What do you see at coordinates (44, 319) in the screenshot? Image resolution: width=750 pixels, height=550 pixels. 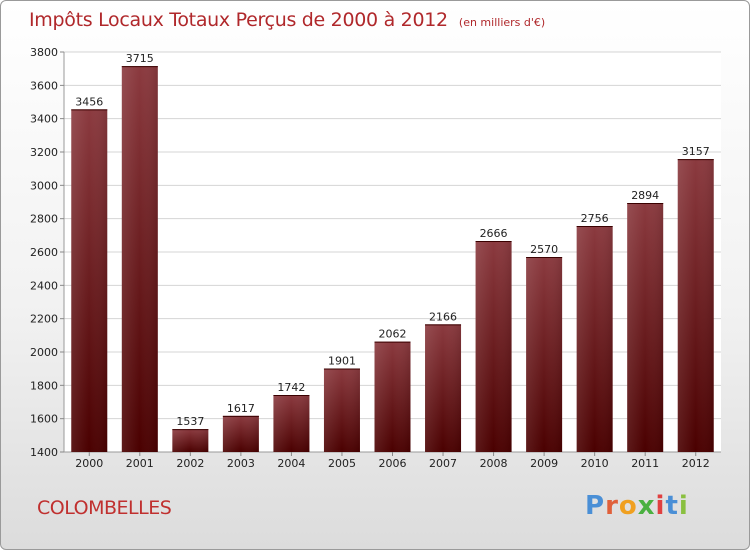 I see `y-tick-label: 2200` at bounding box center [44, 319].